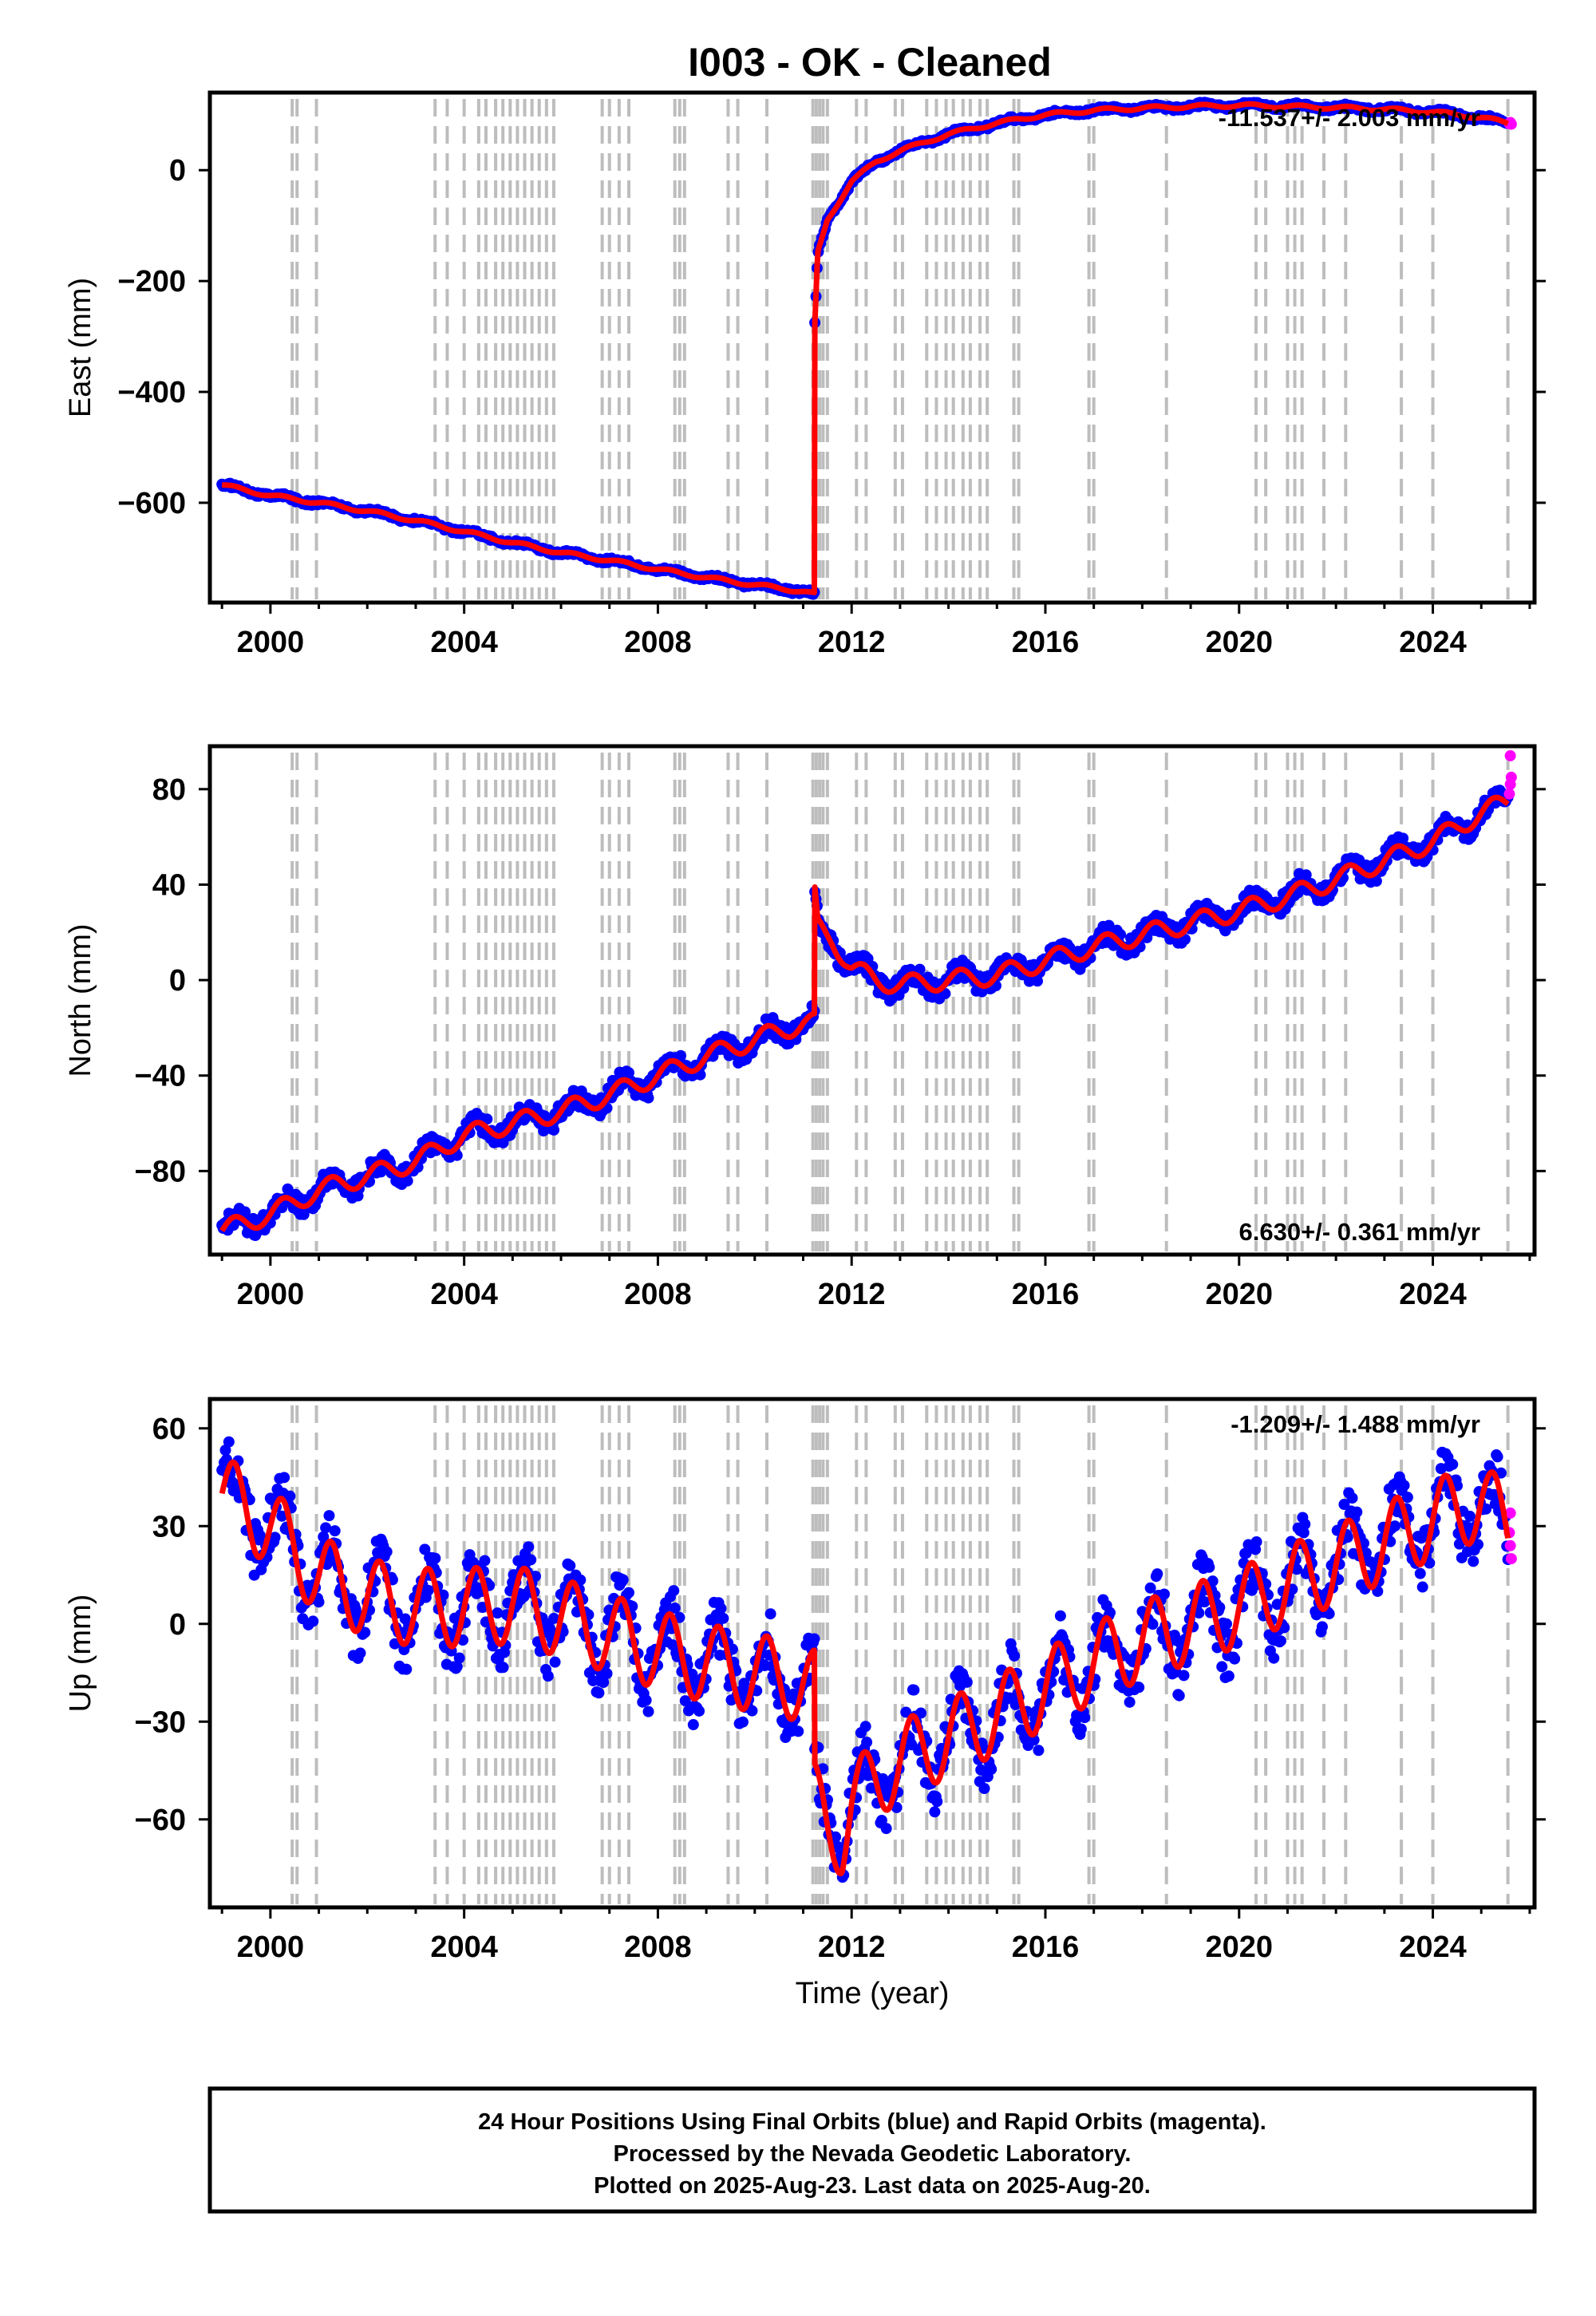 The height and width of the screenshot is (2316, 1596). What do you see at coordinates (873, 1993) in the screenshot?
I see `x-axis-label: Time (year)` at bounding box center [873, 1993].